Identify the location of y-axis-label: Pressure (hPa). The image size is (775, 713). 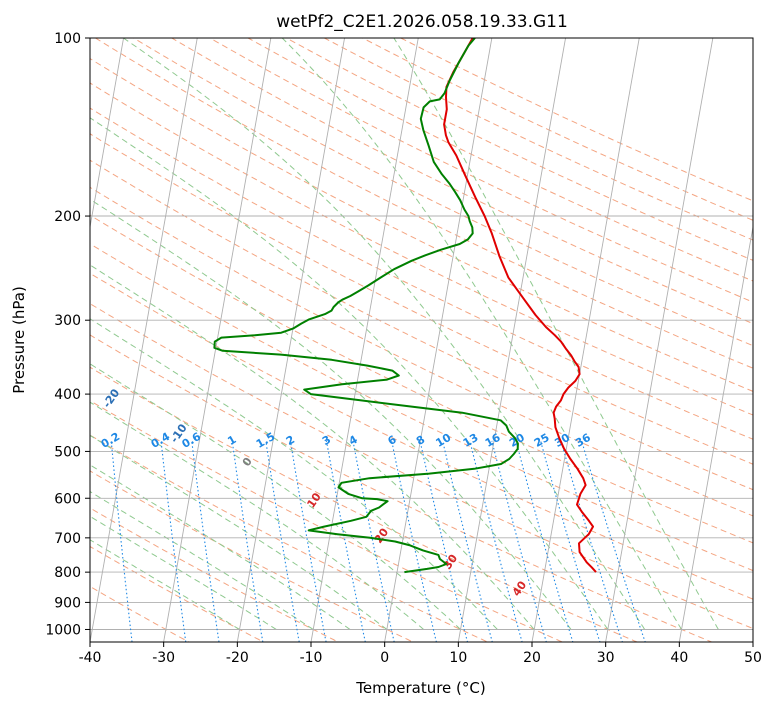
(19, 340).